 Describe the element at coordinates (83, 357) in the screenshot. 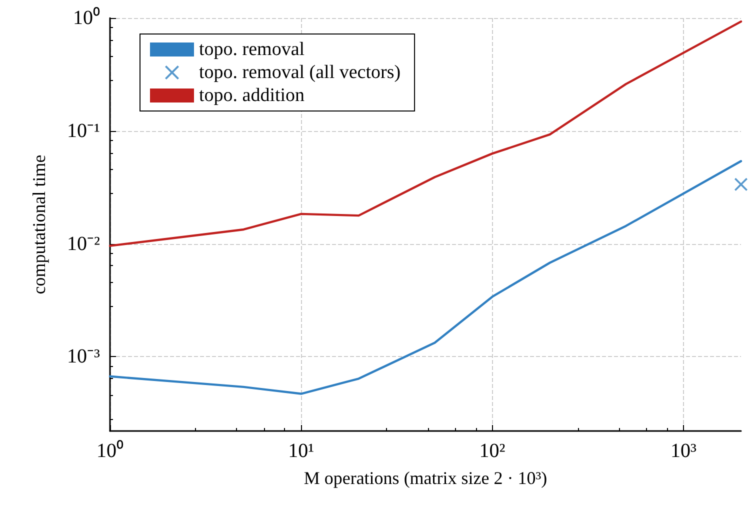

I see `y-tick-label: 10⁻³` at that location.